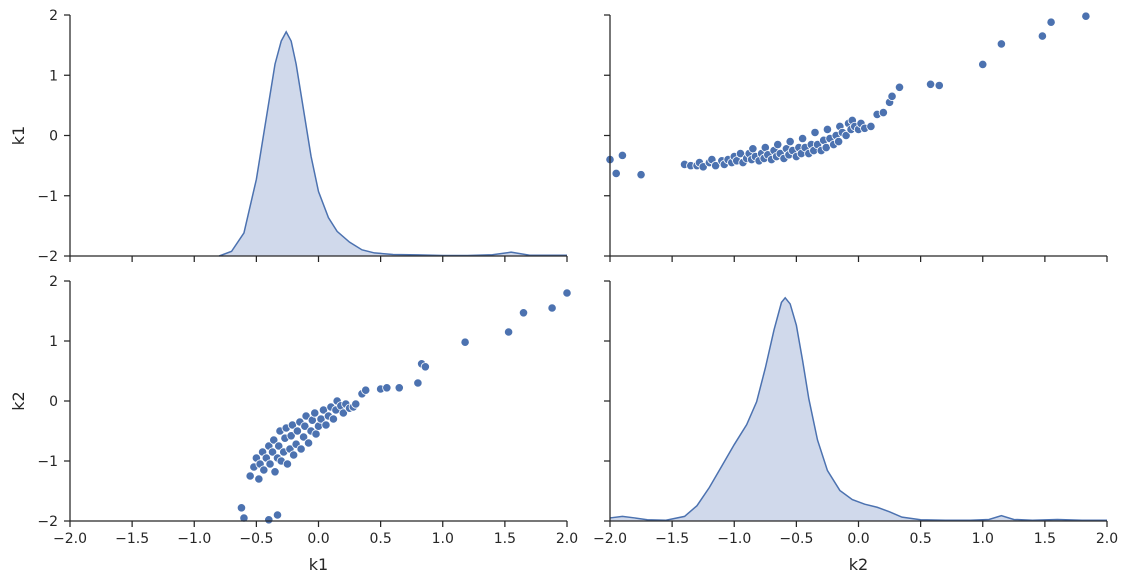 The image size is (1130, 583). I want to click on x-axis-label-k1: k1, so click(318, 564).